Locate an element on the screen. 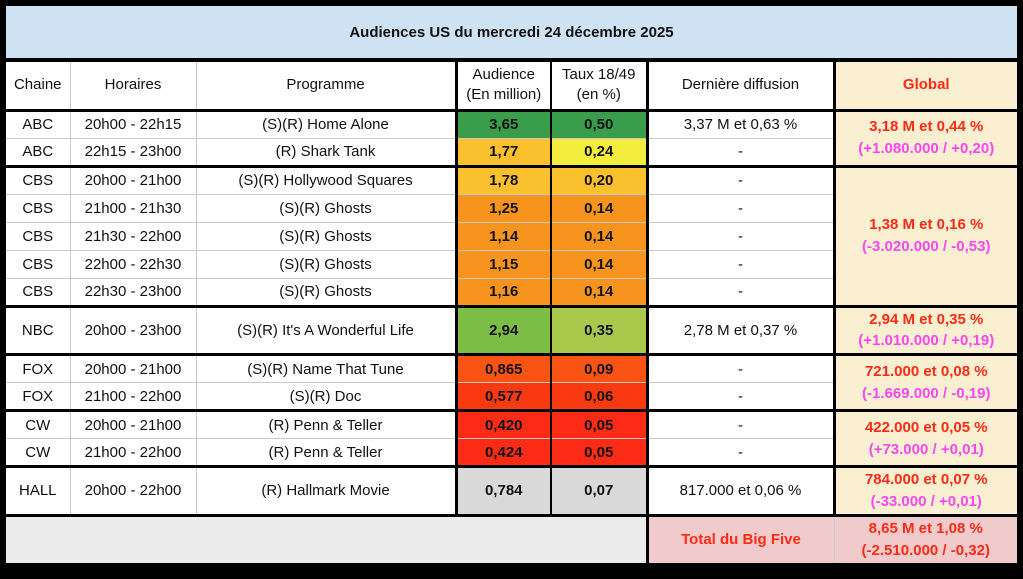  cell-taux: 0,24 is located at coordinates (598, 151).